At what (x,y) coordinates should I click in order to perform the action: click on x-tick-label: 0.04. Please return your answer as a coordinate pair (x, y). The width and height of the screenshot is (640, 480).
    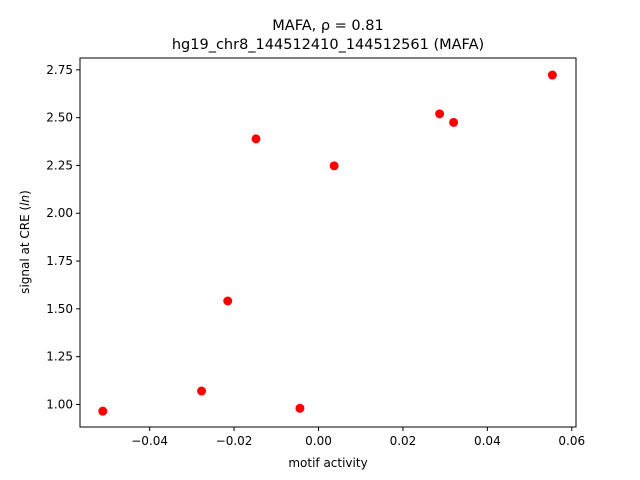
    Looking at the image, I should click on (487, 441).